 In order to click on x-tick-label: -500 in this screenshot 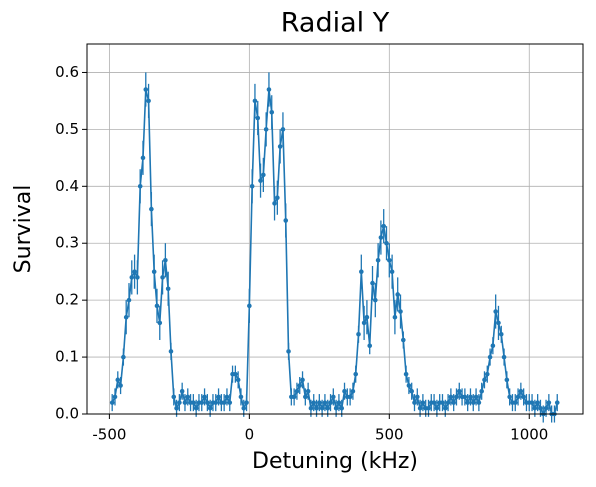, I will do `click(109, 435)`.